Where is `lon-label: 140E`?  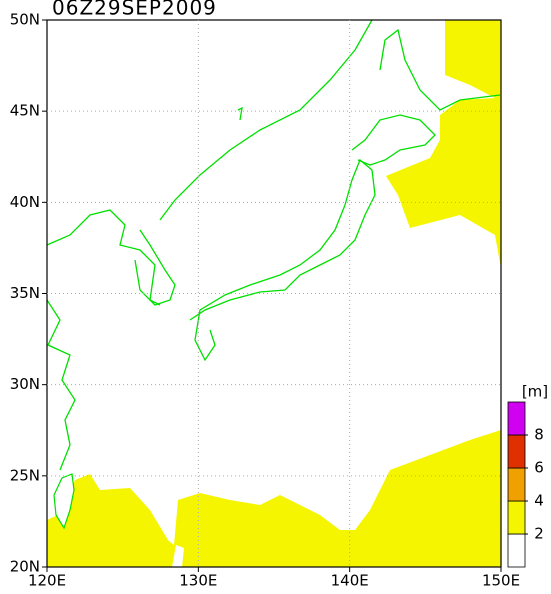
lon-label: 140E is located at coordinates (350, 581).